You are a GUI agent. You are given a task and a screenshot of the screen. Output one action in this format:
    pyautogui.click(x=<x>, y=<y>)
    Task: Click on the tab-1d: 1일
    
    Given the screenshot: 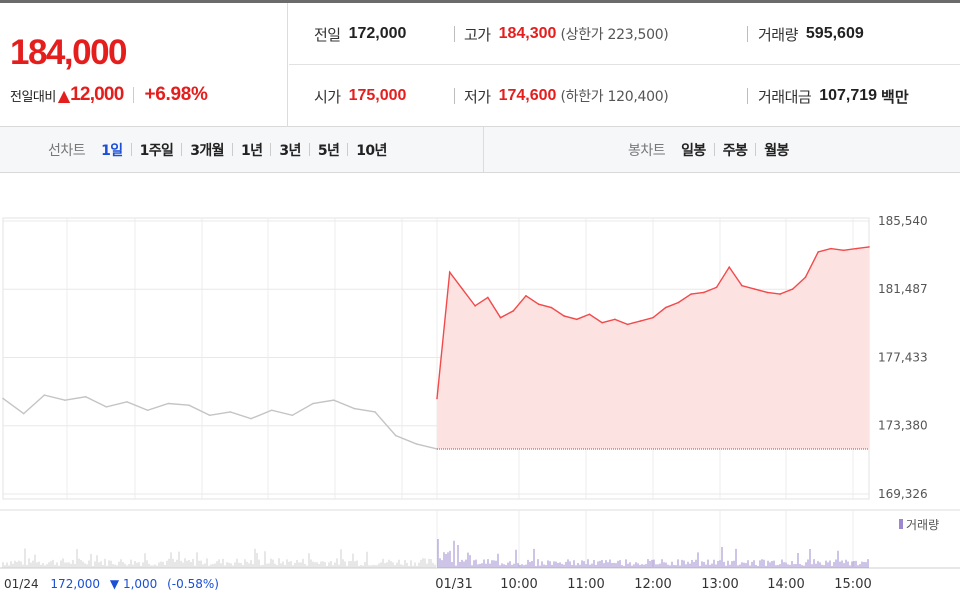 What is the action you would take?
    pyautogui.click(x=112, y=150)
    